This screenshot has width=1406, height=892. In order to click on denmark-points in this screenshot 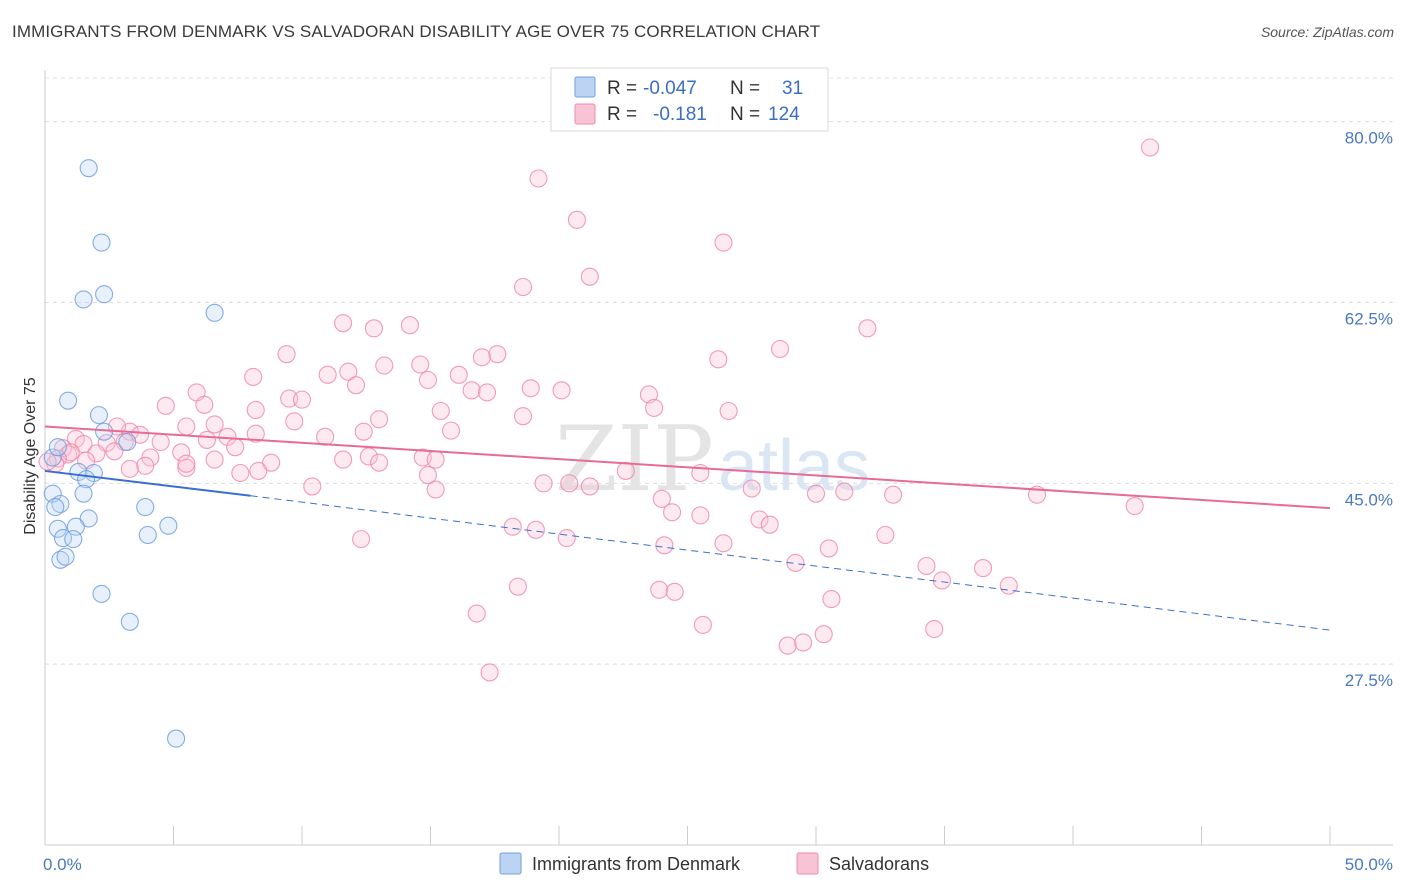, I will do `click(133, 453)`.